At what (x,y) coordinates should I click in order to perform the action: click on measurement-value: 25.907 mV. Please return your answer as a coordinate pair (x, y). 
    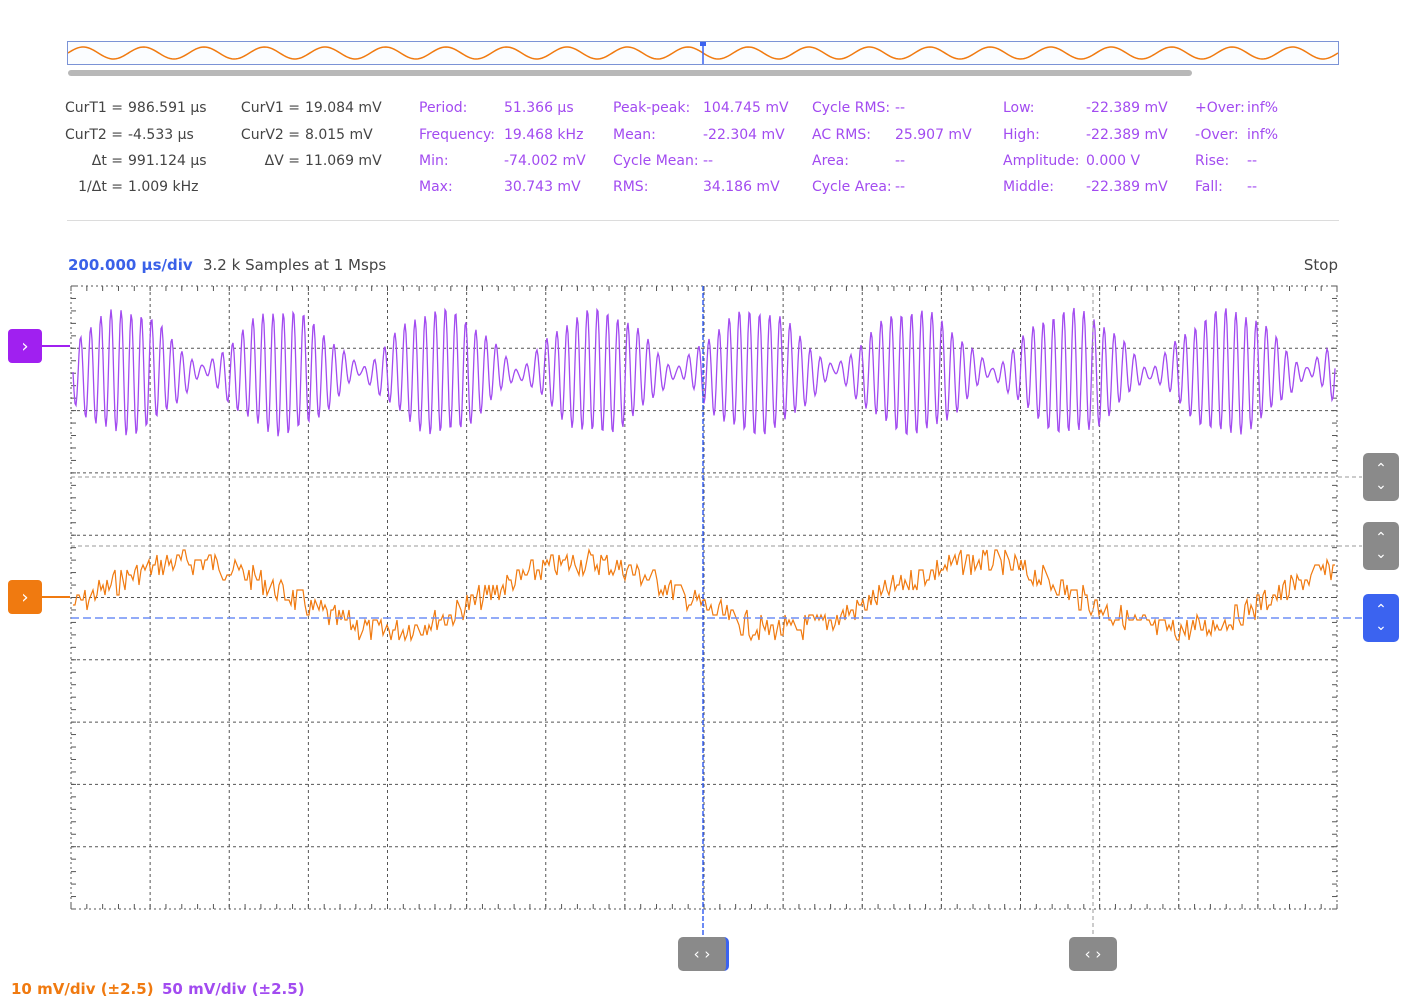
    Looking at the image, I should click on (933, 135).